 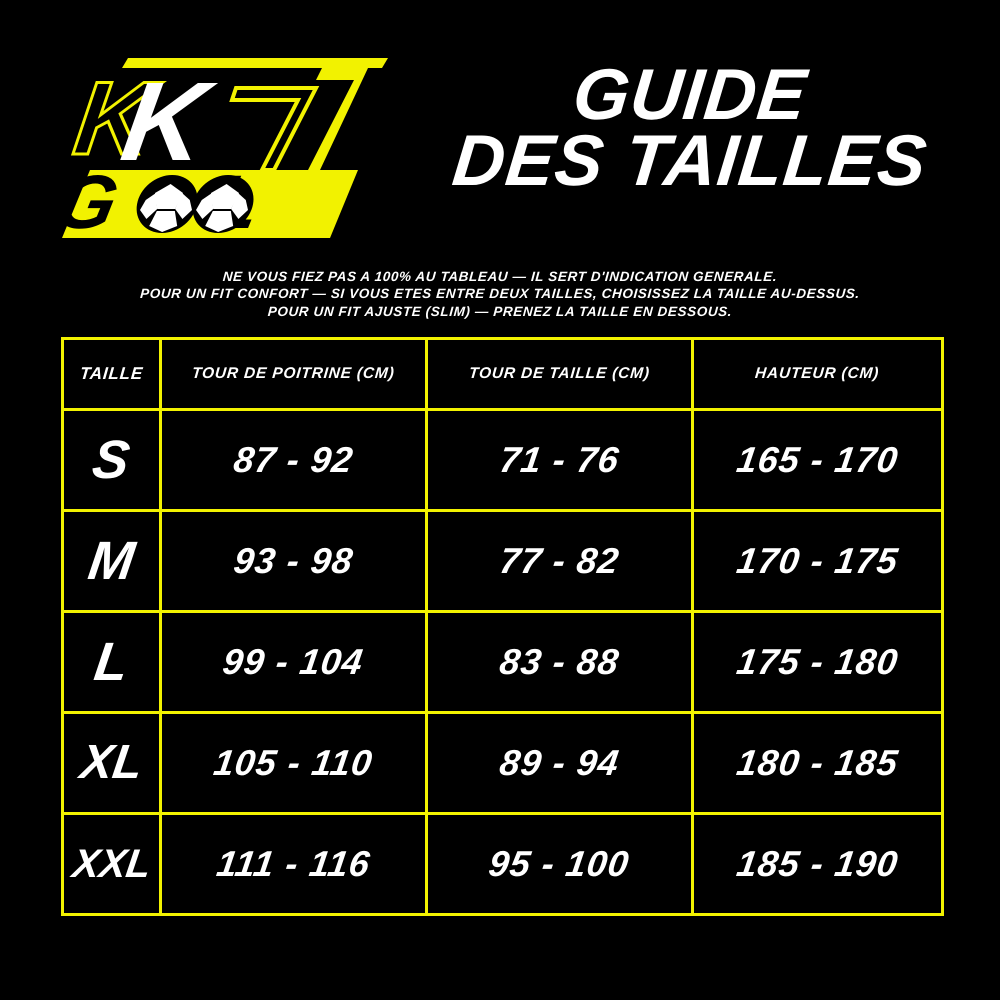 I want to click on cell-height: 165 - 170, so click(x=817, y=460).